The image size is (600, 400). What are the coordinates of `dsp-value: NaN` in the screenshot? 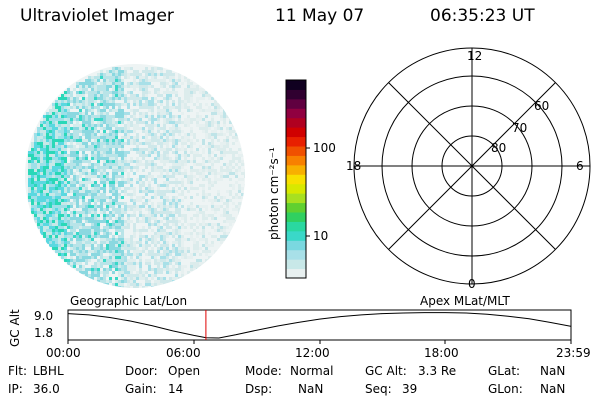 It's located at (311, 389).